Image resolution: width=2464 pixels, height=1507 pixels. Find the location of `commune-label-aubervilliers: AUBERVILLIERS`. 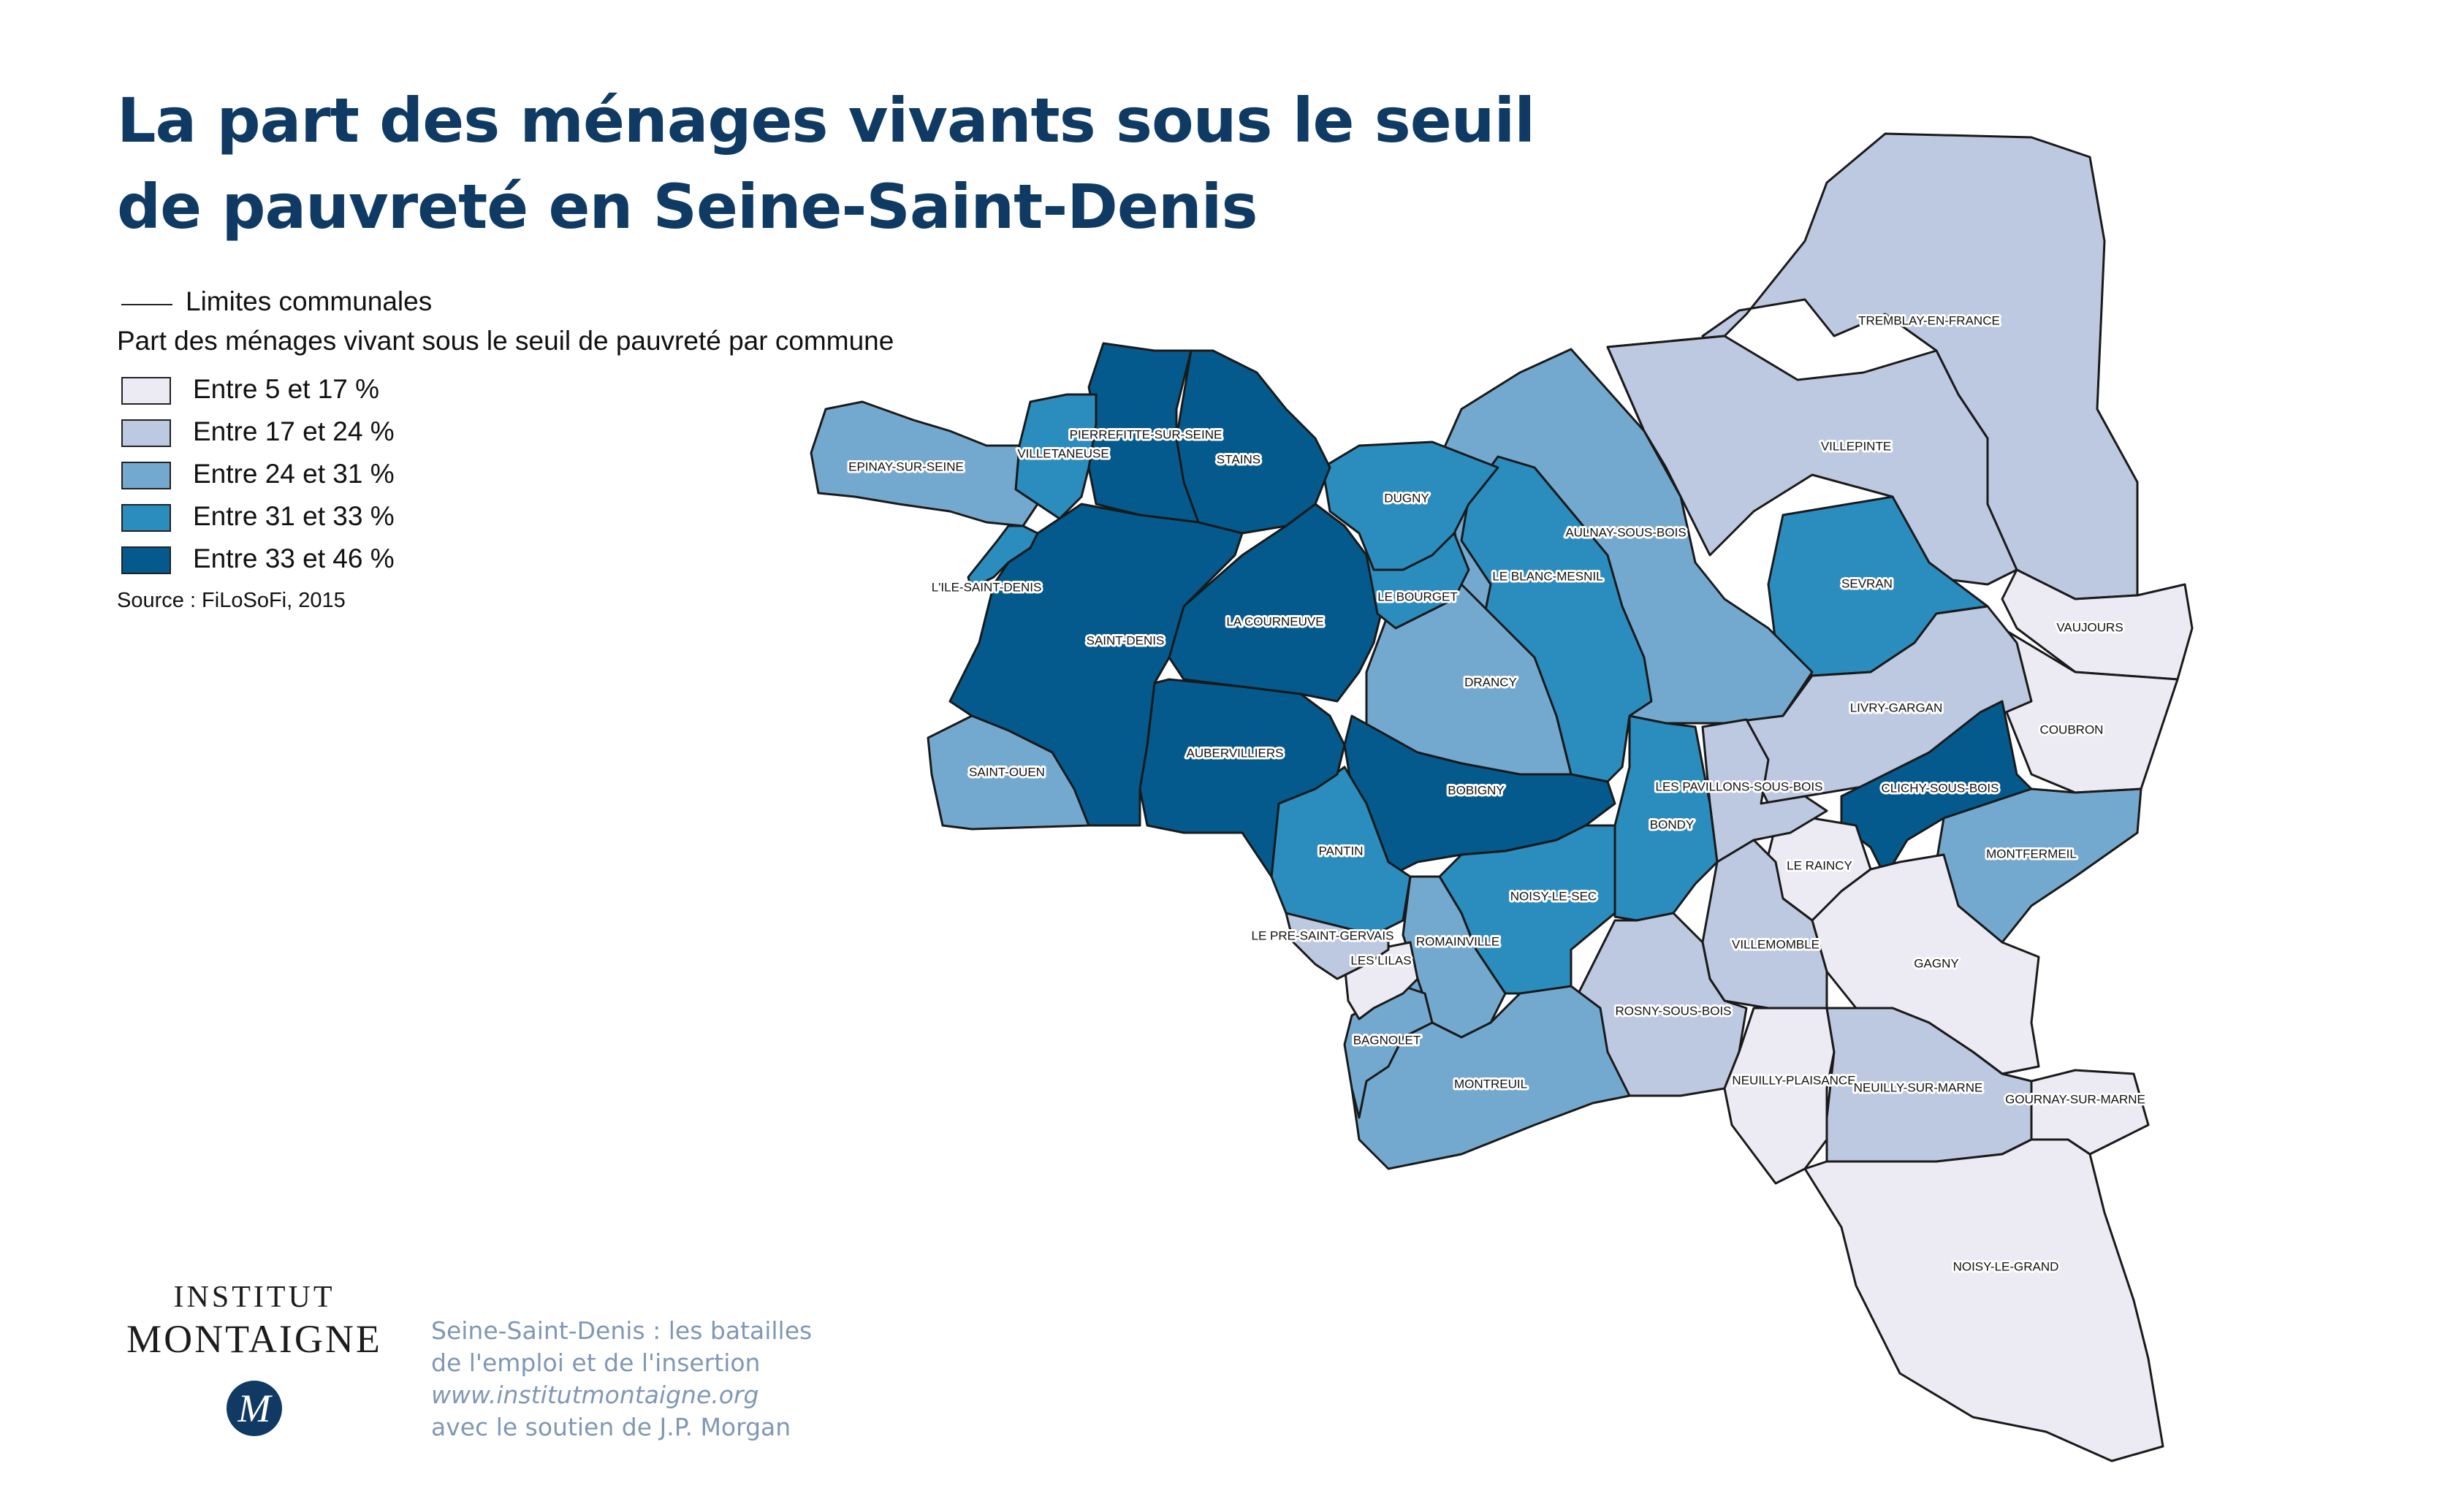

commune-label-aubervilliers: AUBERVILLIERS is located at coordinates (1235, 753).